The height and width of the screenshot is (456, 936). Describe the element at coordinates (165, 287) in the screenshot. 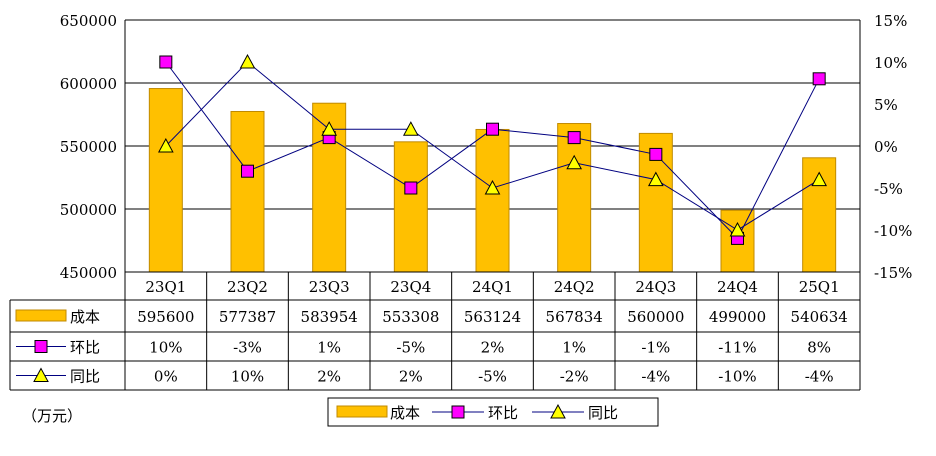

I see `x-tick-label: 23Q1` at that location.